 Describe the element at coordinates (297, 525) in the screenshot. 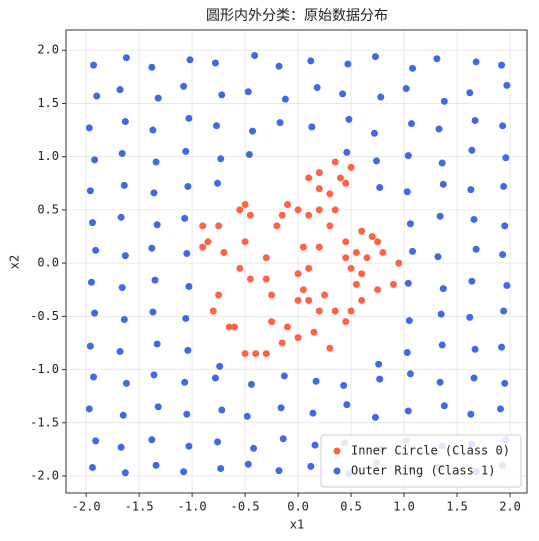

I see `x-axis-label: x1` at that location.